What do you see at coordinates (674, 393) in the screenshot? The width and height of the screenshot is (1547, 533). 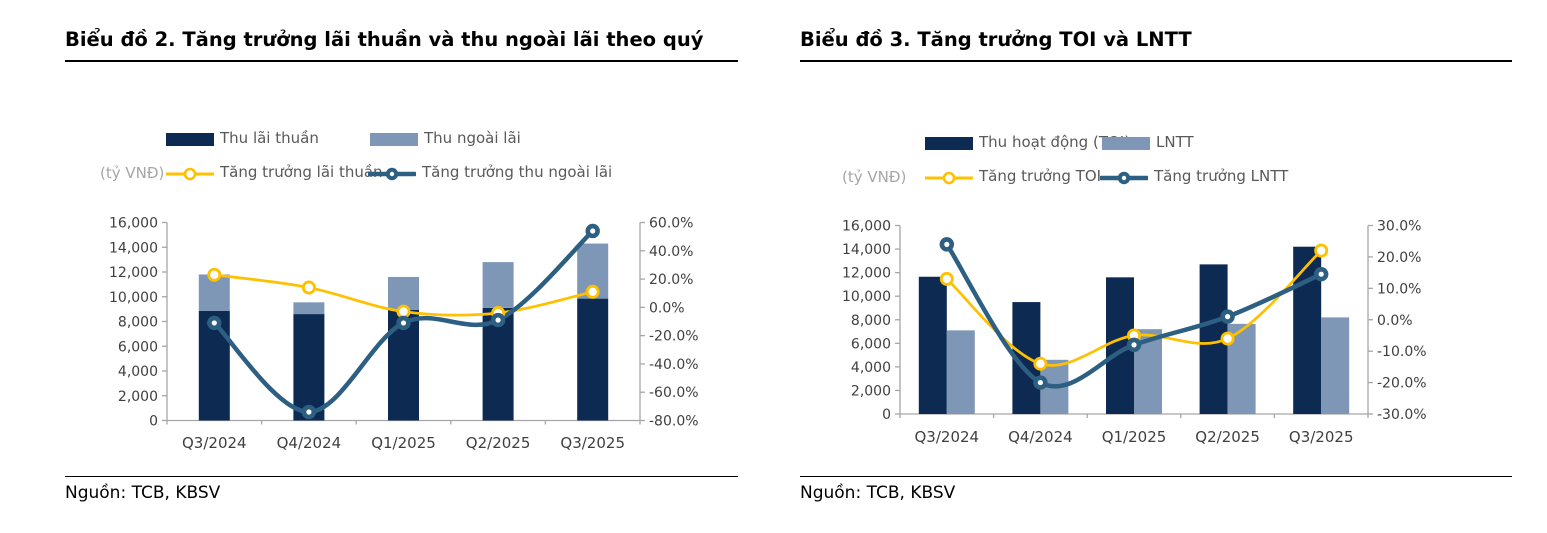 I see `svg-text: -60.0%` at bounding box center [674, 393].